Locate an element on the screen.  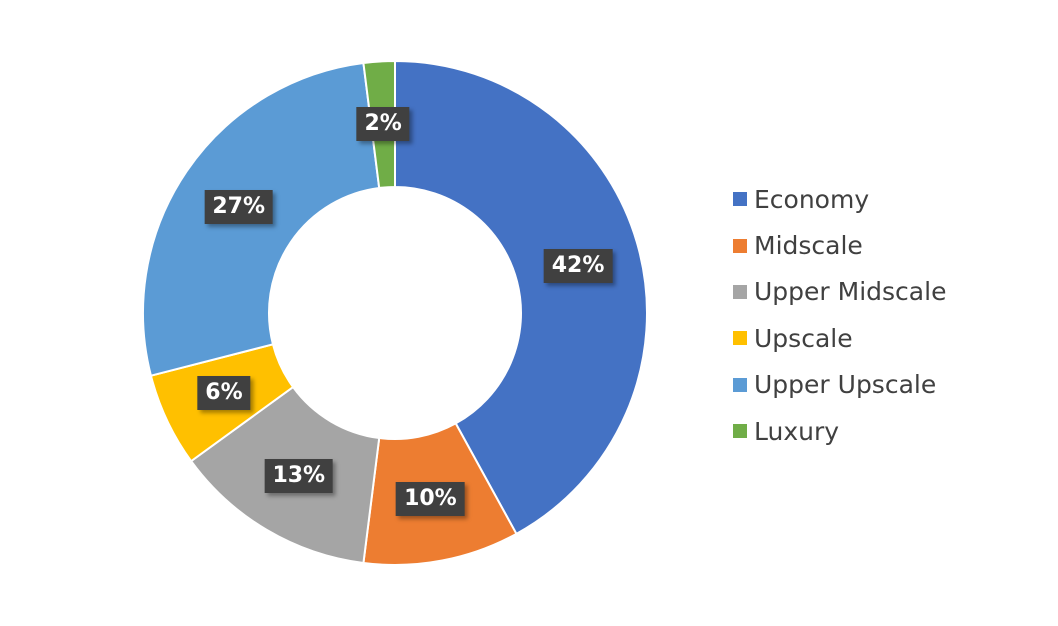
legend-item-luxury: Luxury is located at coordinates (839, 431).